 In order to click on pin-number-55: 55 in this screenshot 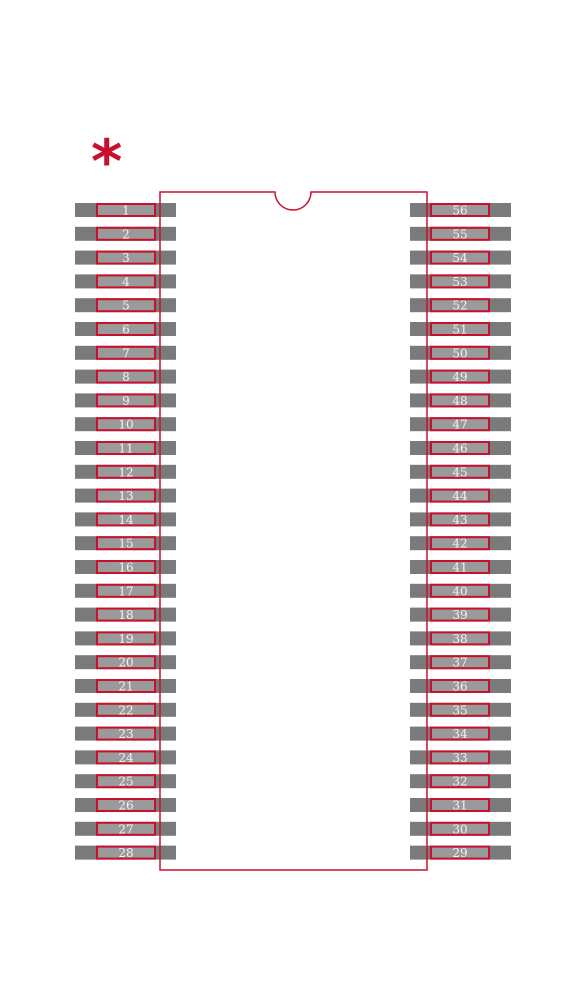, I will do `click(459, 234)`.